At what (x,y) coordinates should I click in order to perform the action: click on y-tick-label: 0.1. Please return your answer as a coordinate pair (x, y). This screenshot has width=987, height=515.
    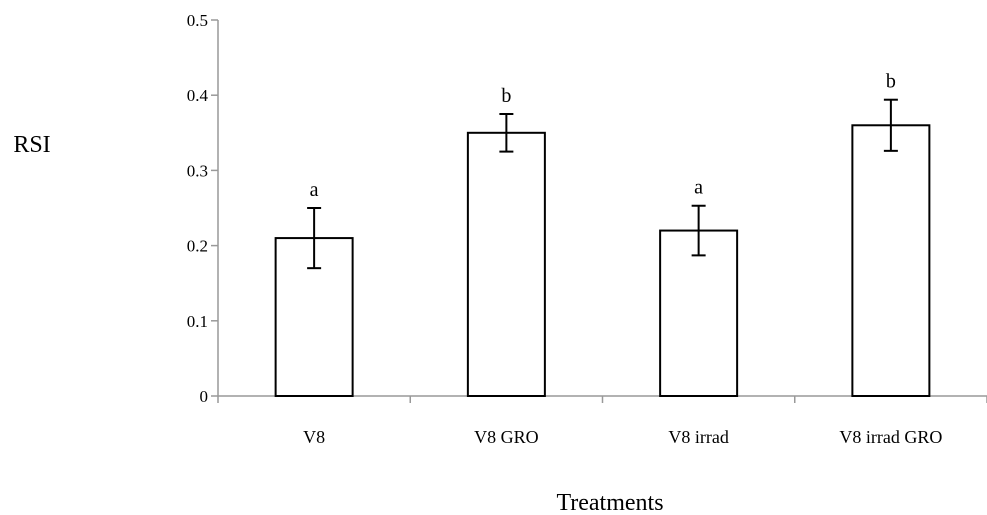
    Looking at the image, I should click on (197, 321).